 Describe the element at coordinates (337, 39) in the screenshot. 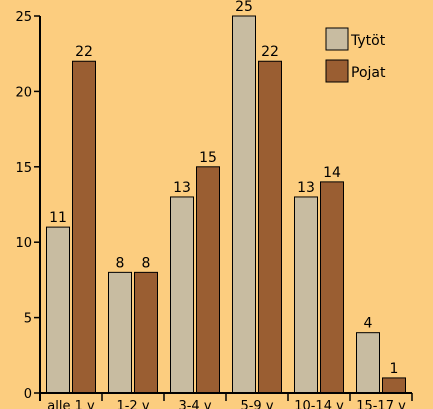

I see `legend-swatch-tytot` at that location.